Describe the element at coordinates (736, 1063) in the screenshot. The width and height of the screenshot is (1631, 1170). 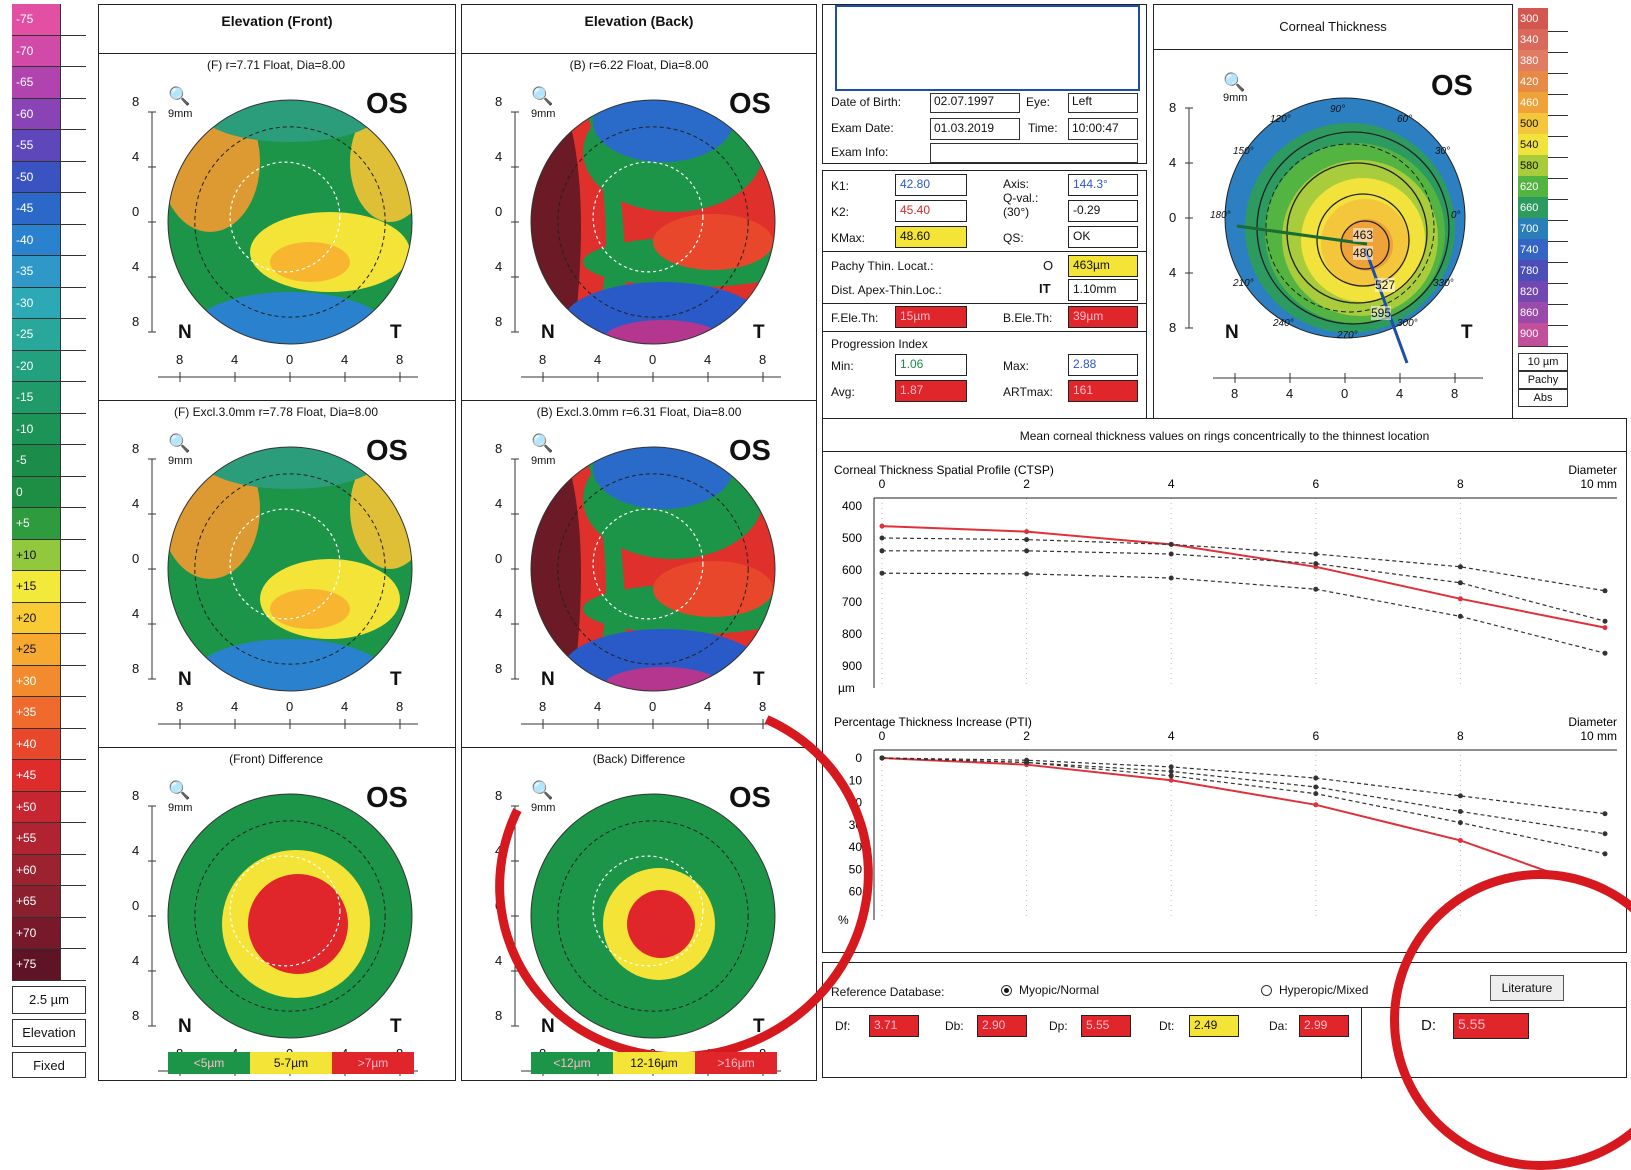
I see `legend-segment: >16µm` at that location.